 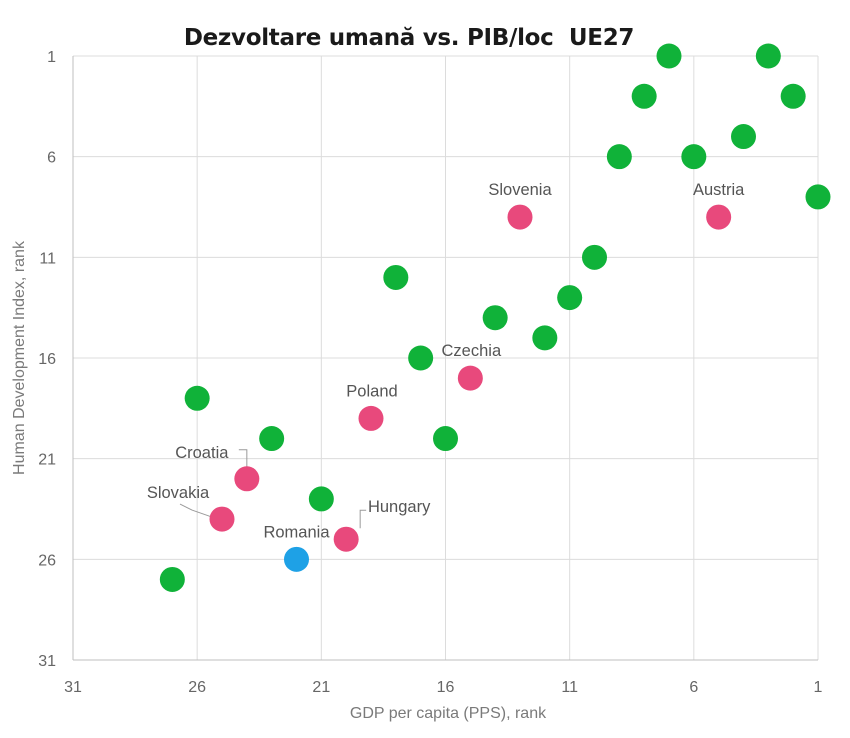 I want to click on x-tick-label: 11, so click(x=569, y=687).